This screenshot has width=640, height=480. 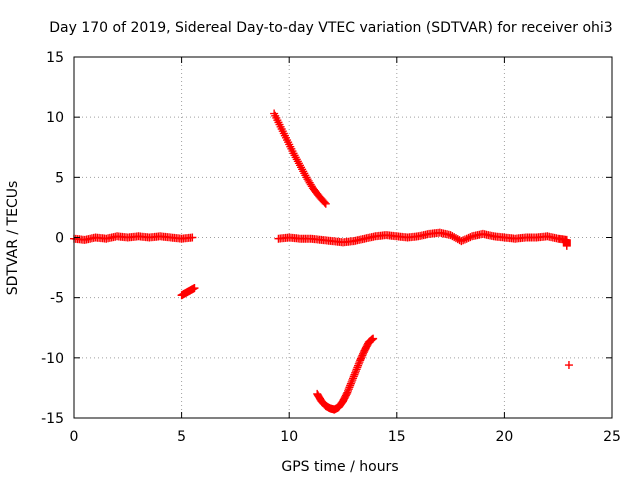 What do you see at coordinates (504, 437) in the screenshot?
I see `x-tick-label: 20` at bounding box center [504, 437].